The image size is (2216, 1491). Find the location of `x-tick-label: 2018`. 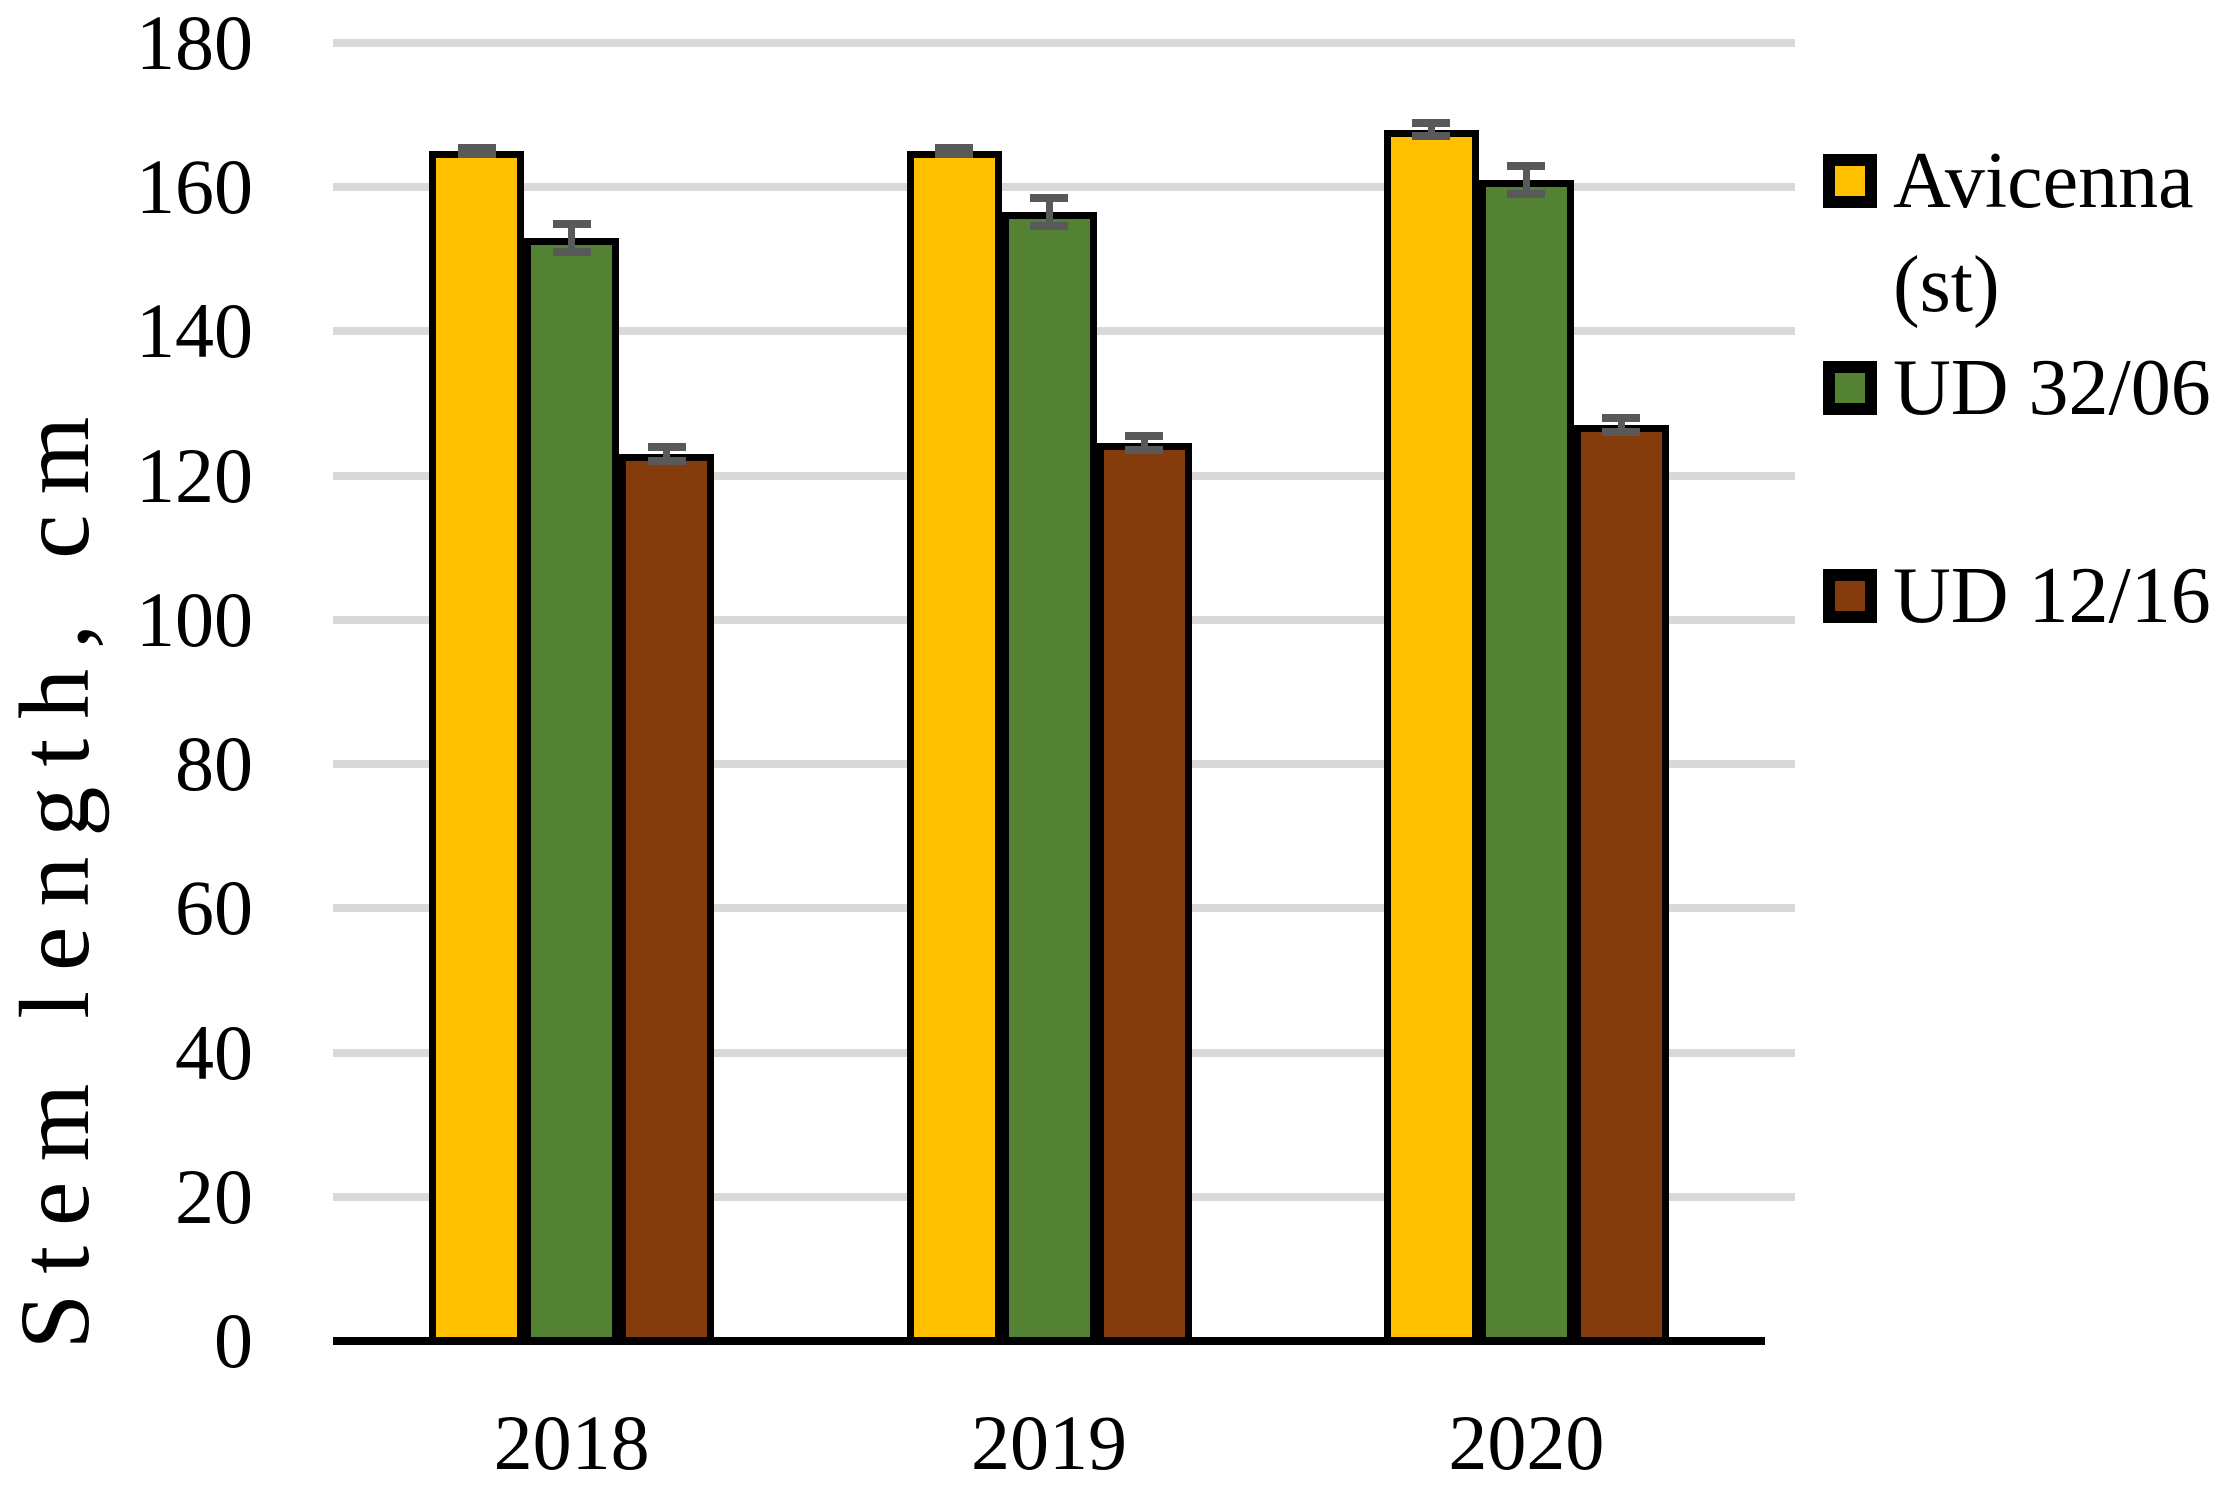

x-tick-label: 2018 is located at coordinates (571, 1442).